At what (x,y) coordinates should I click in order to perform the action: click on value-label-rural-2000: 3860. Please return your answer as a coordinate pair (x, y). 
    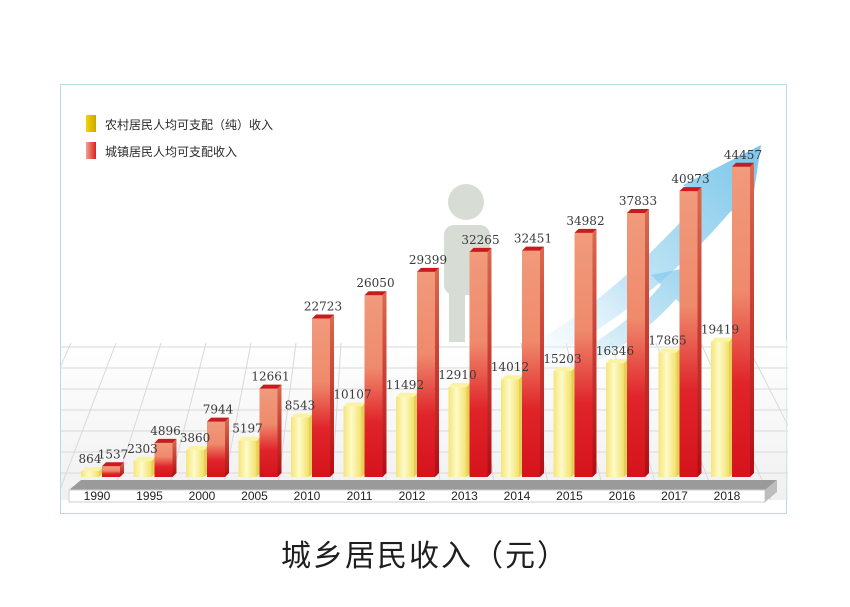
    Looking at the image, I should click on (195, 438).